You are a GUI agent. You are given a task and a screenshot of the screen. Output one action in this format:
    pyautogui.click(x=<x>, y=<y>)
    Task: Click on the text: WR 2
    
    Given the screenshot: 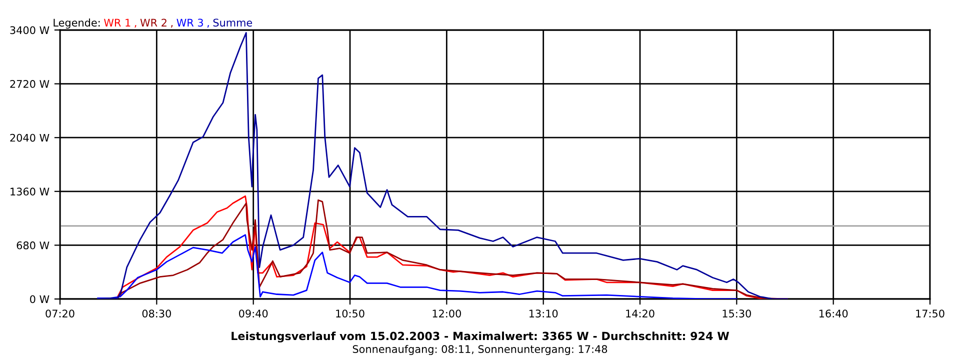 What is the action you would take?
    pyautogui.click(x=153, y=22)
    